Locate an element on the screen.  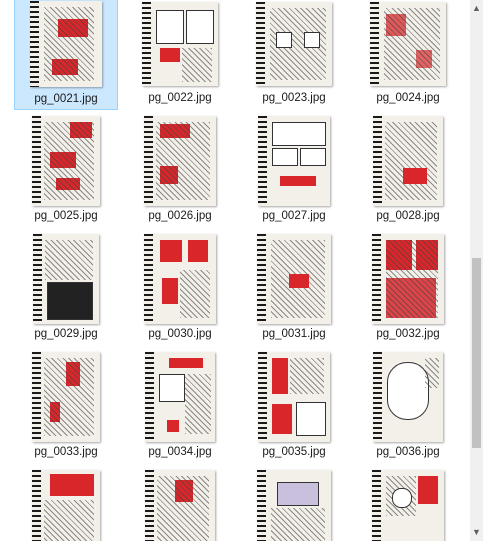
file-name: pg_0026.jpg is located at coordinates (180, 216).